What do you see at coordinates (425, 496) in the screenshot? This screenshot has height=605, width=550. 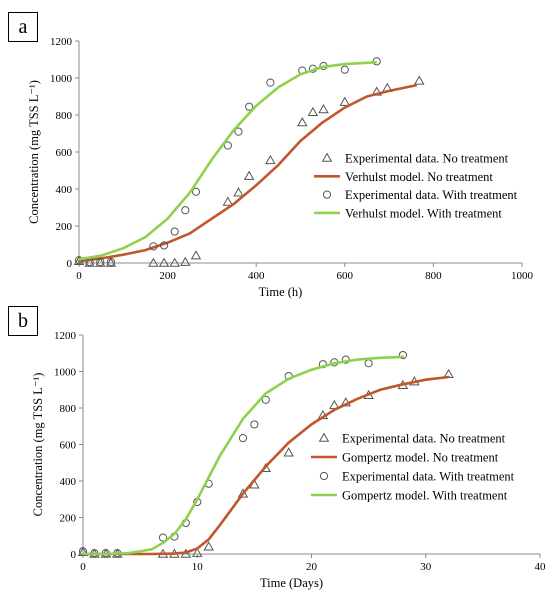 I see `legend-label: Gompertz model. With treatment` at bounding box center [425, 496].